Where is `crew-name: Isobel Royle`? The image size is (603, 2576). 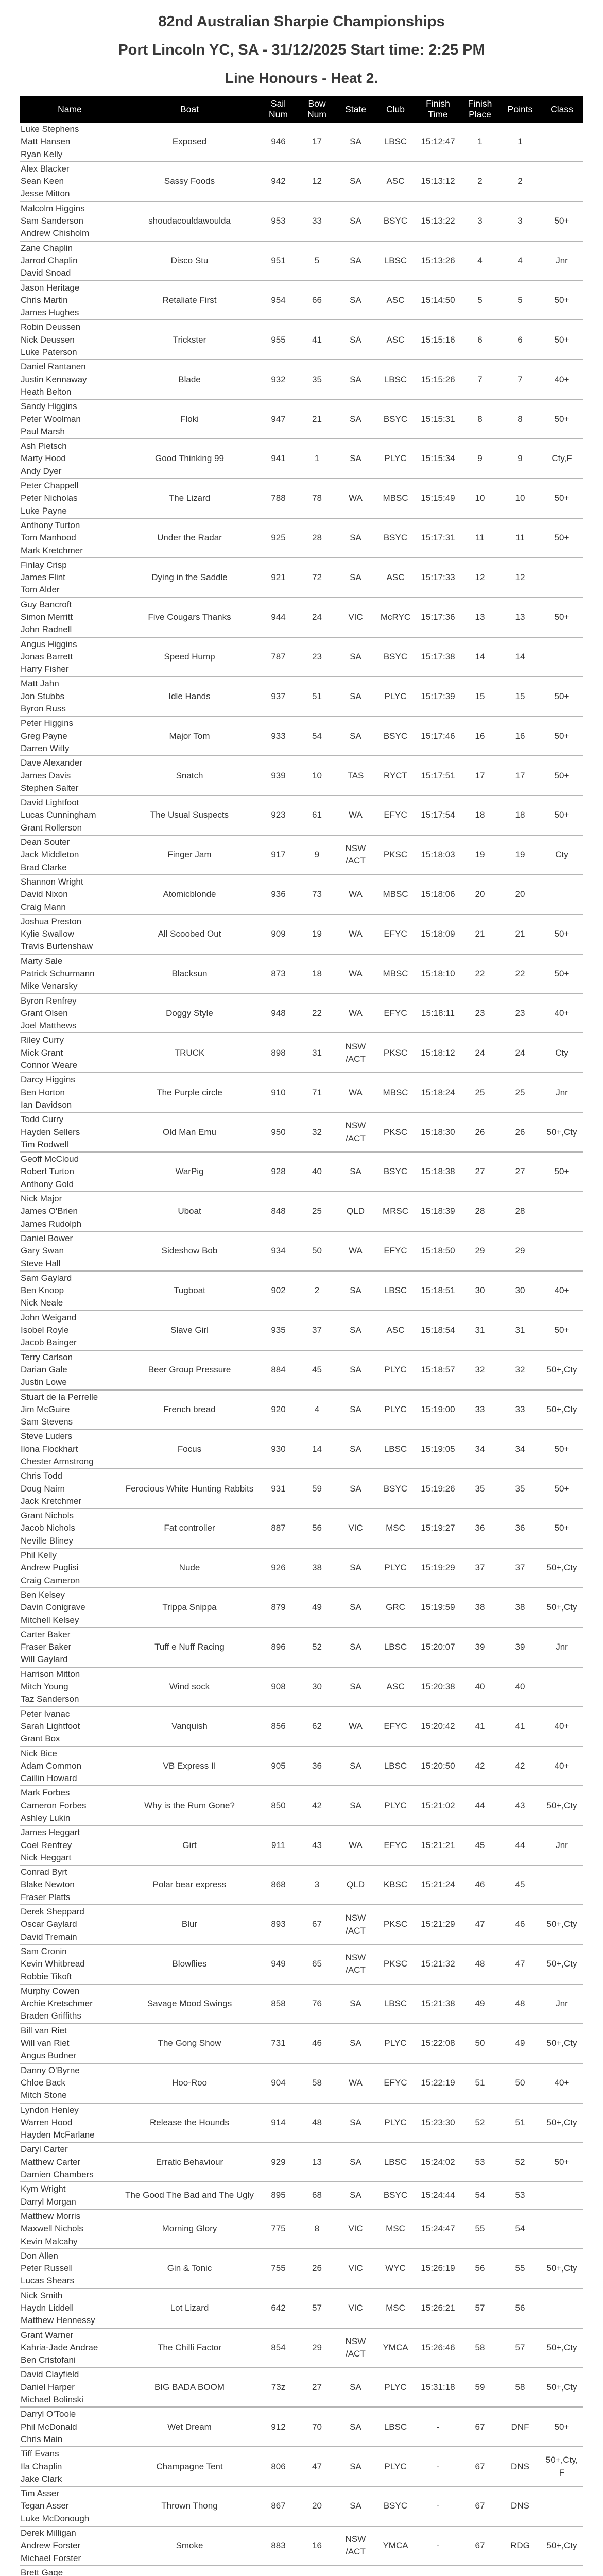 crew-name: Isobel Royle is located at coordinates (45, 1330).